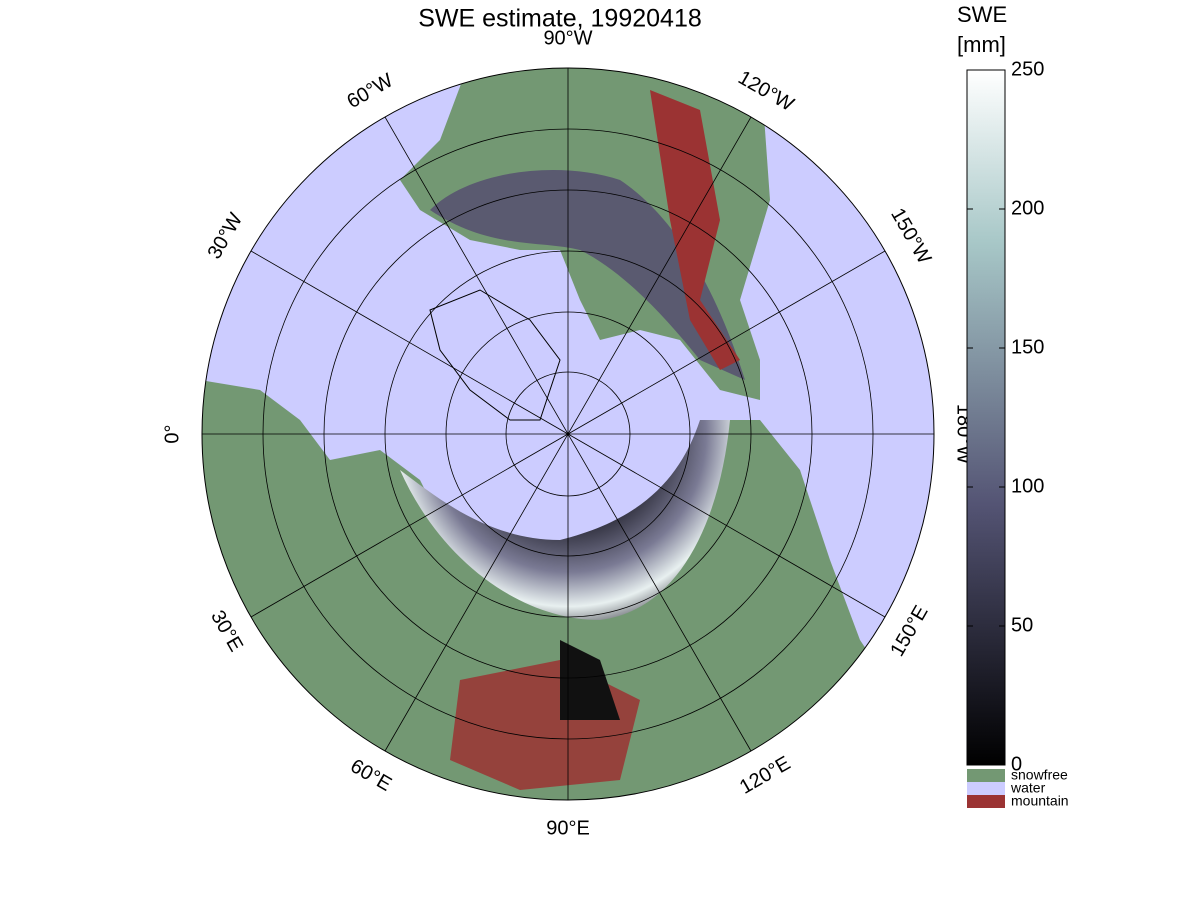 Image resolution: width=1201 pixels, height=906 pixels. What do you see at coordinates (370, 775) in the screenshot?
I see `longitude-label: 60°E` at bounding box center [370, 775].